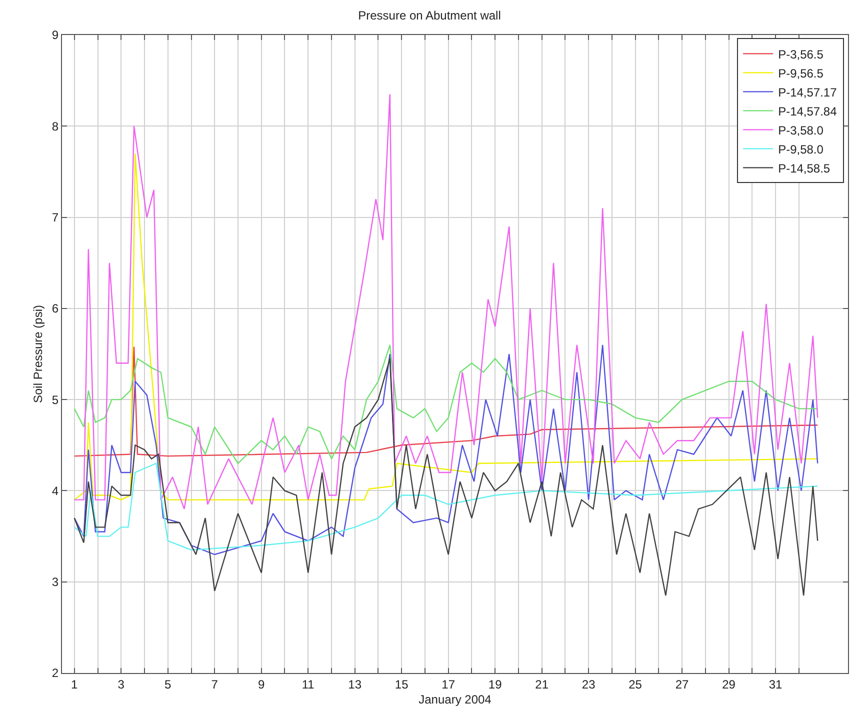 The height and width of the screenshot is (725, 859). Describe the element at coordinates (55, 126) in the screenshot. I see `y-tick-label: 8` at that location.